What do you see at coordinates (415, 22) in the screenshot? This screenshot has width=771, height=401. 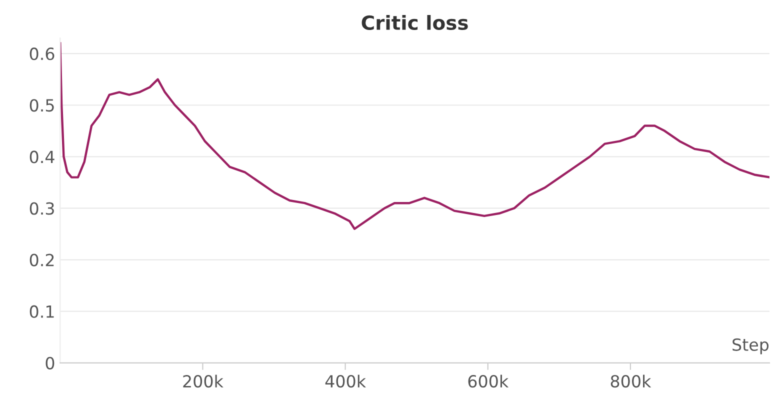 I see `chart-title: Critic loss` at bounding box center [415, 22].